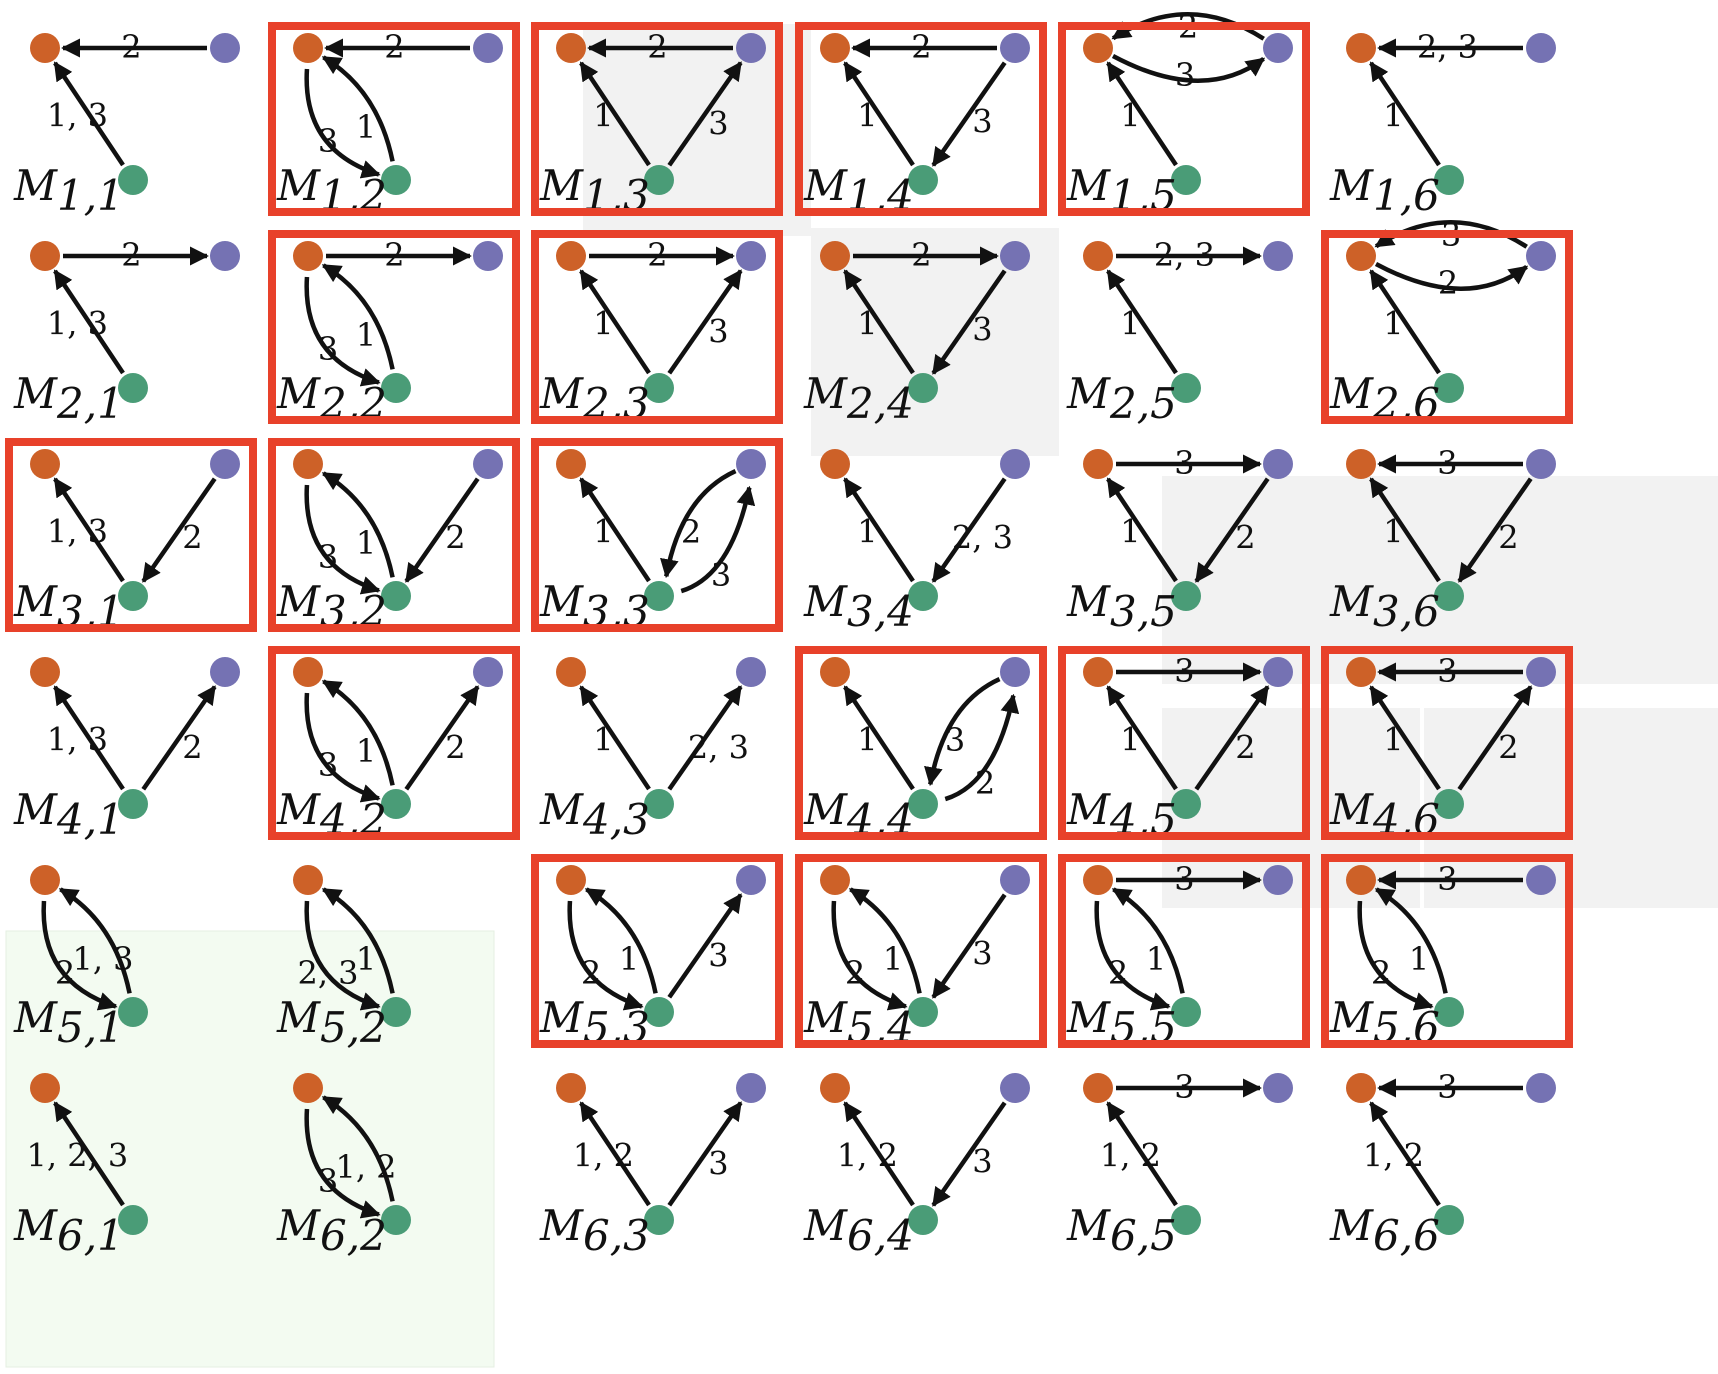 This screenshot has width=1718, height=1374. What do you see at coordinates (126, 332) in the screenshot?
I see `motif-panel-2-1: 2 1, 3 M2,1` at bounding box center [126, 332].